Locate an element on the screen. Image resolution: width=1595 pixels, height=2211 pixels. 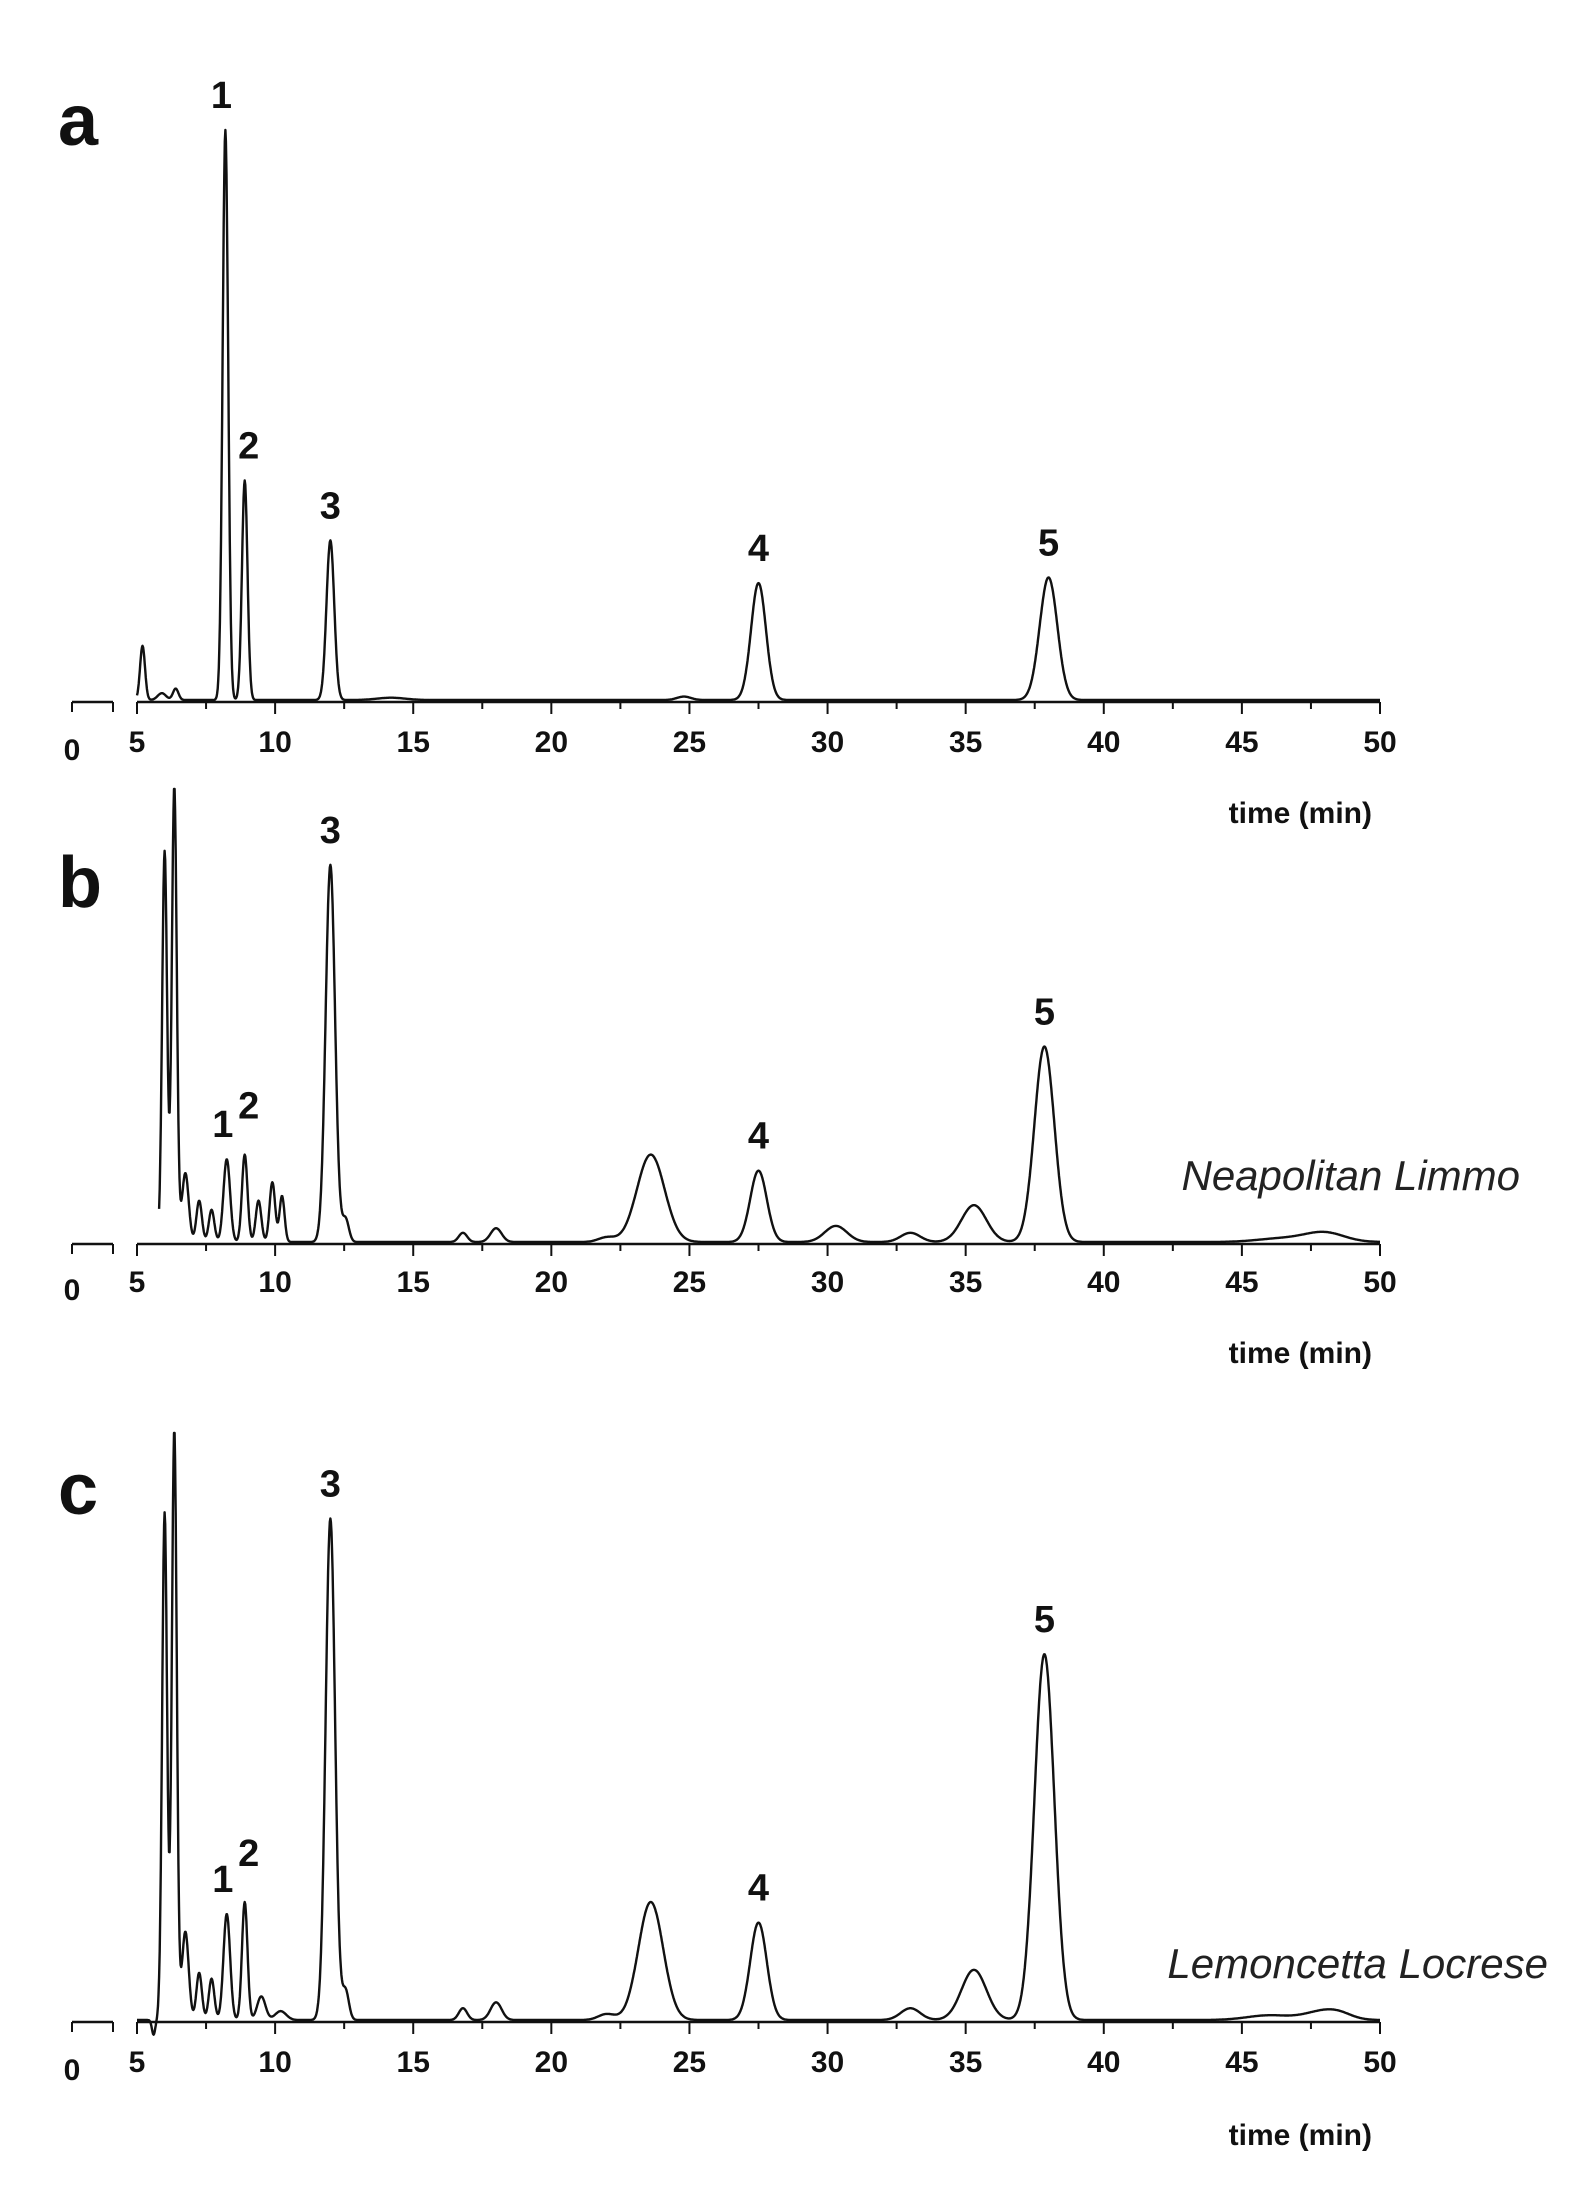
panel-letter-c: c is located at coordinates (78, 1490).